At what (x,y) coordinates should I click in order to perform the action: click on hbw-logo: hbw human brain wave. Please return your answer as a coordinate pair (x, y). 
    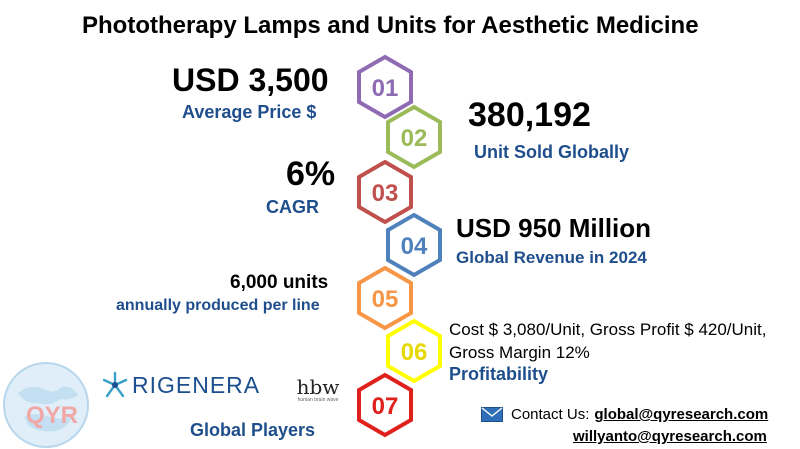
    Looking at the image, I should click on (318, 390).